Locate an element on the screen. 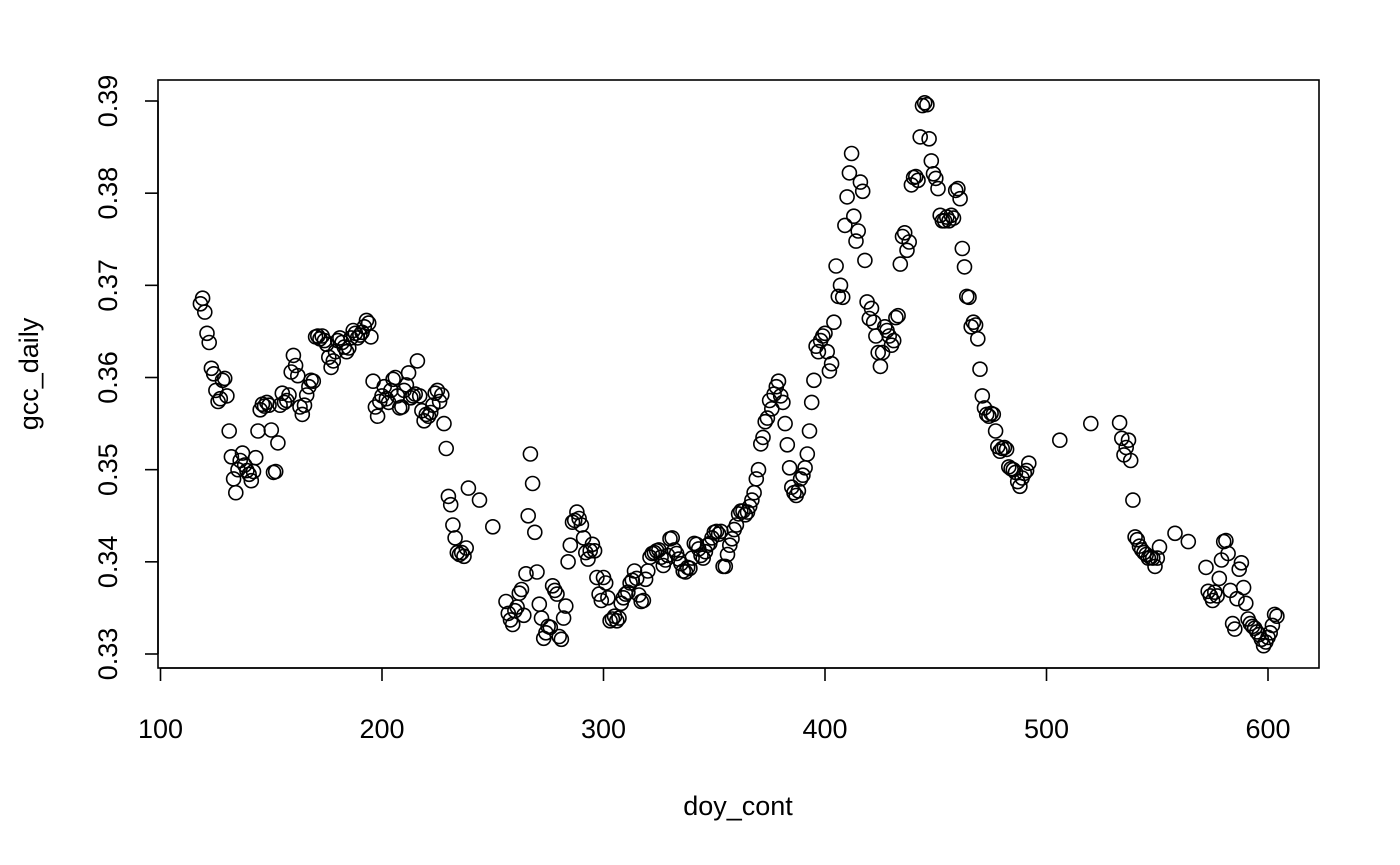 The image size is (1400, 865). x-axis: 100 200 300 400 500 600 is located at coordinates (714, 705).